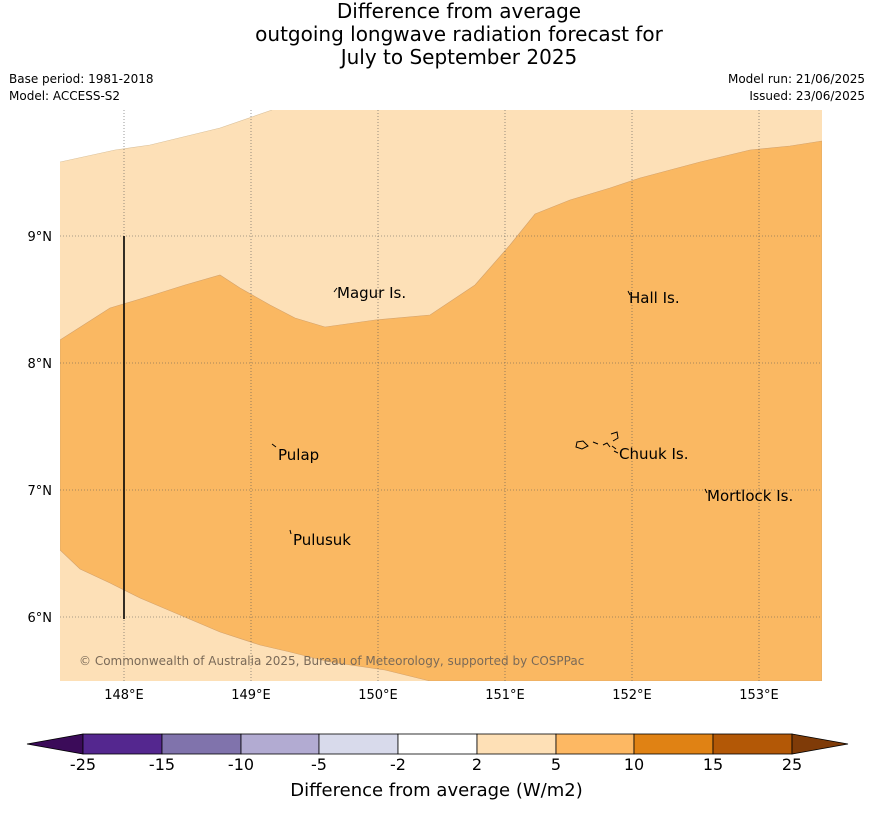 Image resolution: width=873 pixels, height=816 pixels. What do you see at coordinates (83, 764) in the screenshot?
I see `colorbar-tick: -25` at bounding box center [83, 764].